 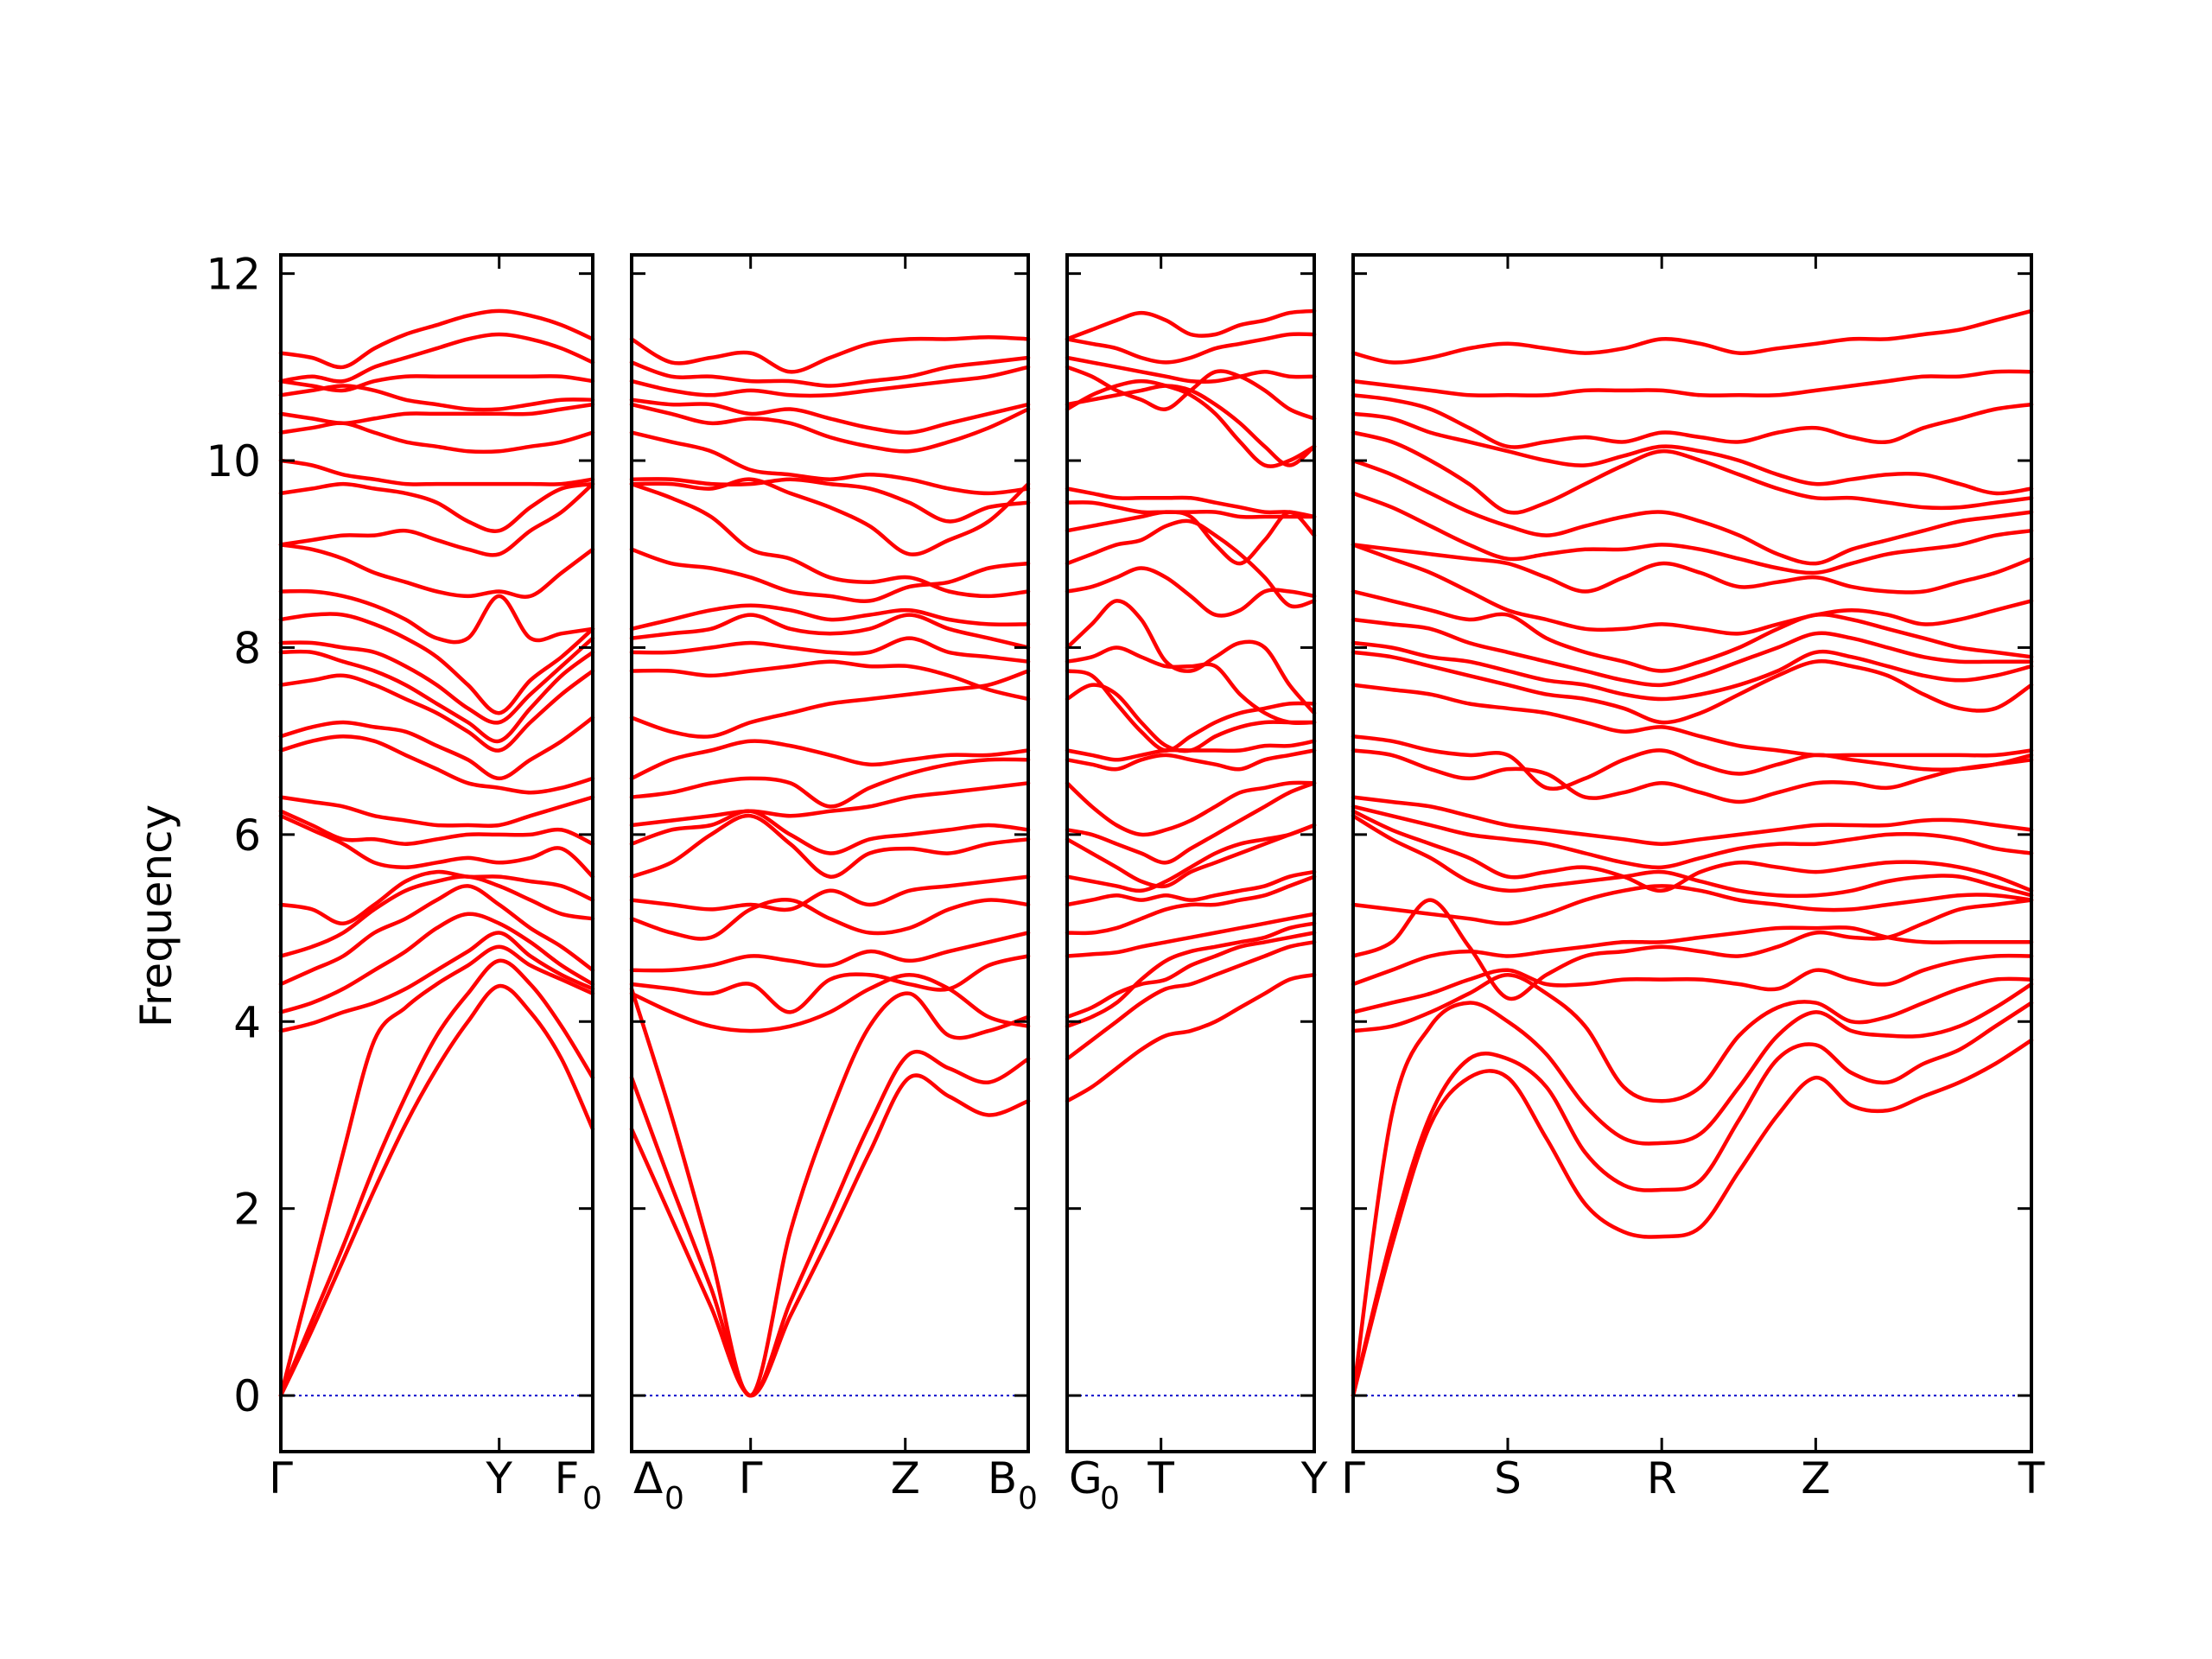 I want to click on x-tick-label: Y, so click(x=498, y=1478).